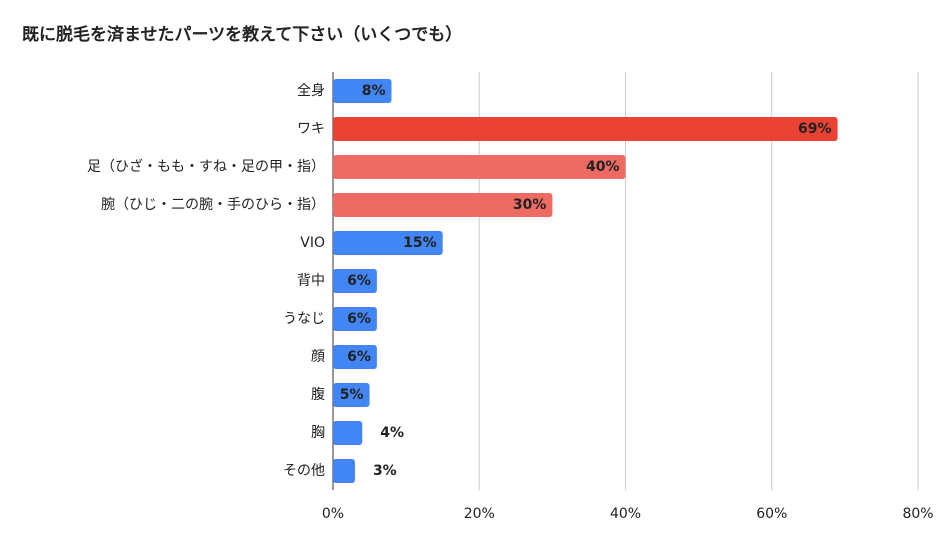  I want to click on y-tick-label: その他, so click(304, 471).